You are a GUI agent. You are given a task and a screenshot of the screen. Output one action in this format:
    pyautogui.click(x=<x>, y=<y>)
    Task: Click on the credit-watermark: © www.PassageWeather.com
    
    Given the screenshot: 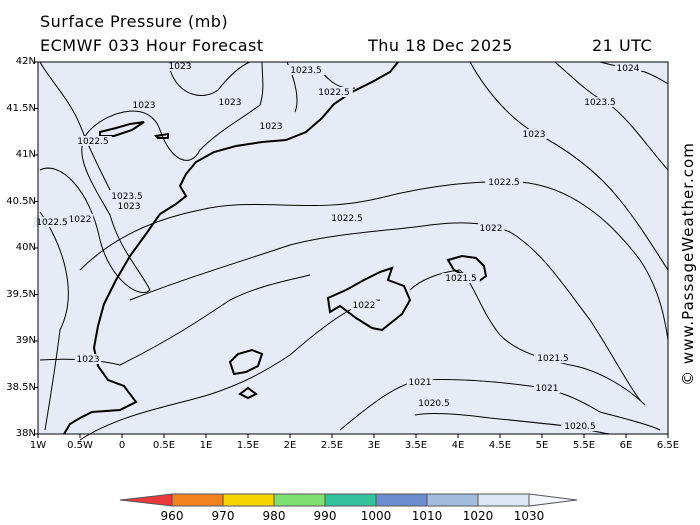 What is the action you would take?
    pyautogui.click(x=688, y=264)
    